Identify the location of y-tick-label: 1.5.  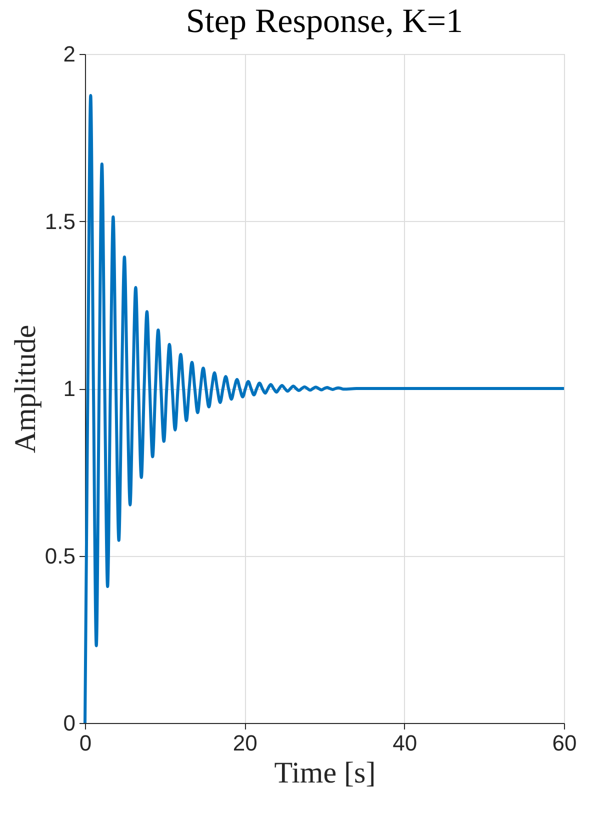
(60, 221).